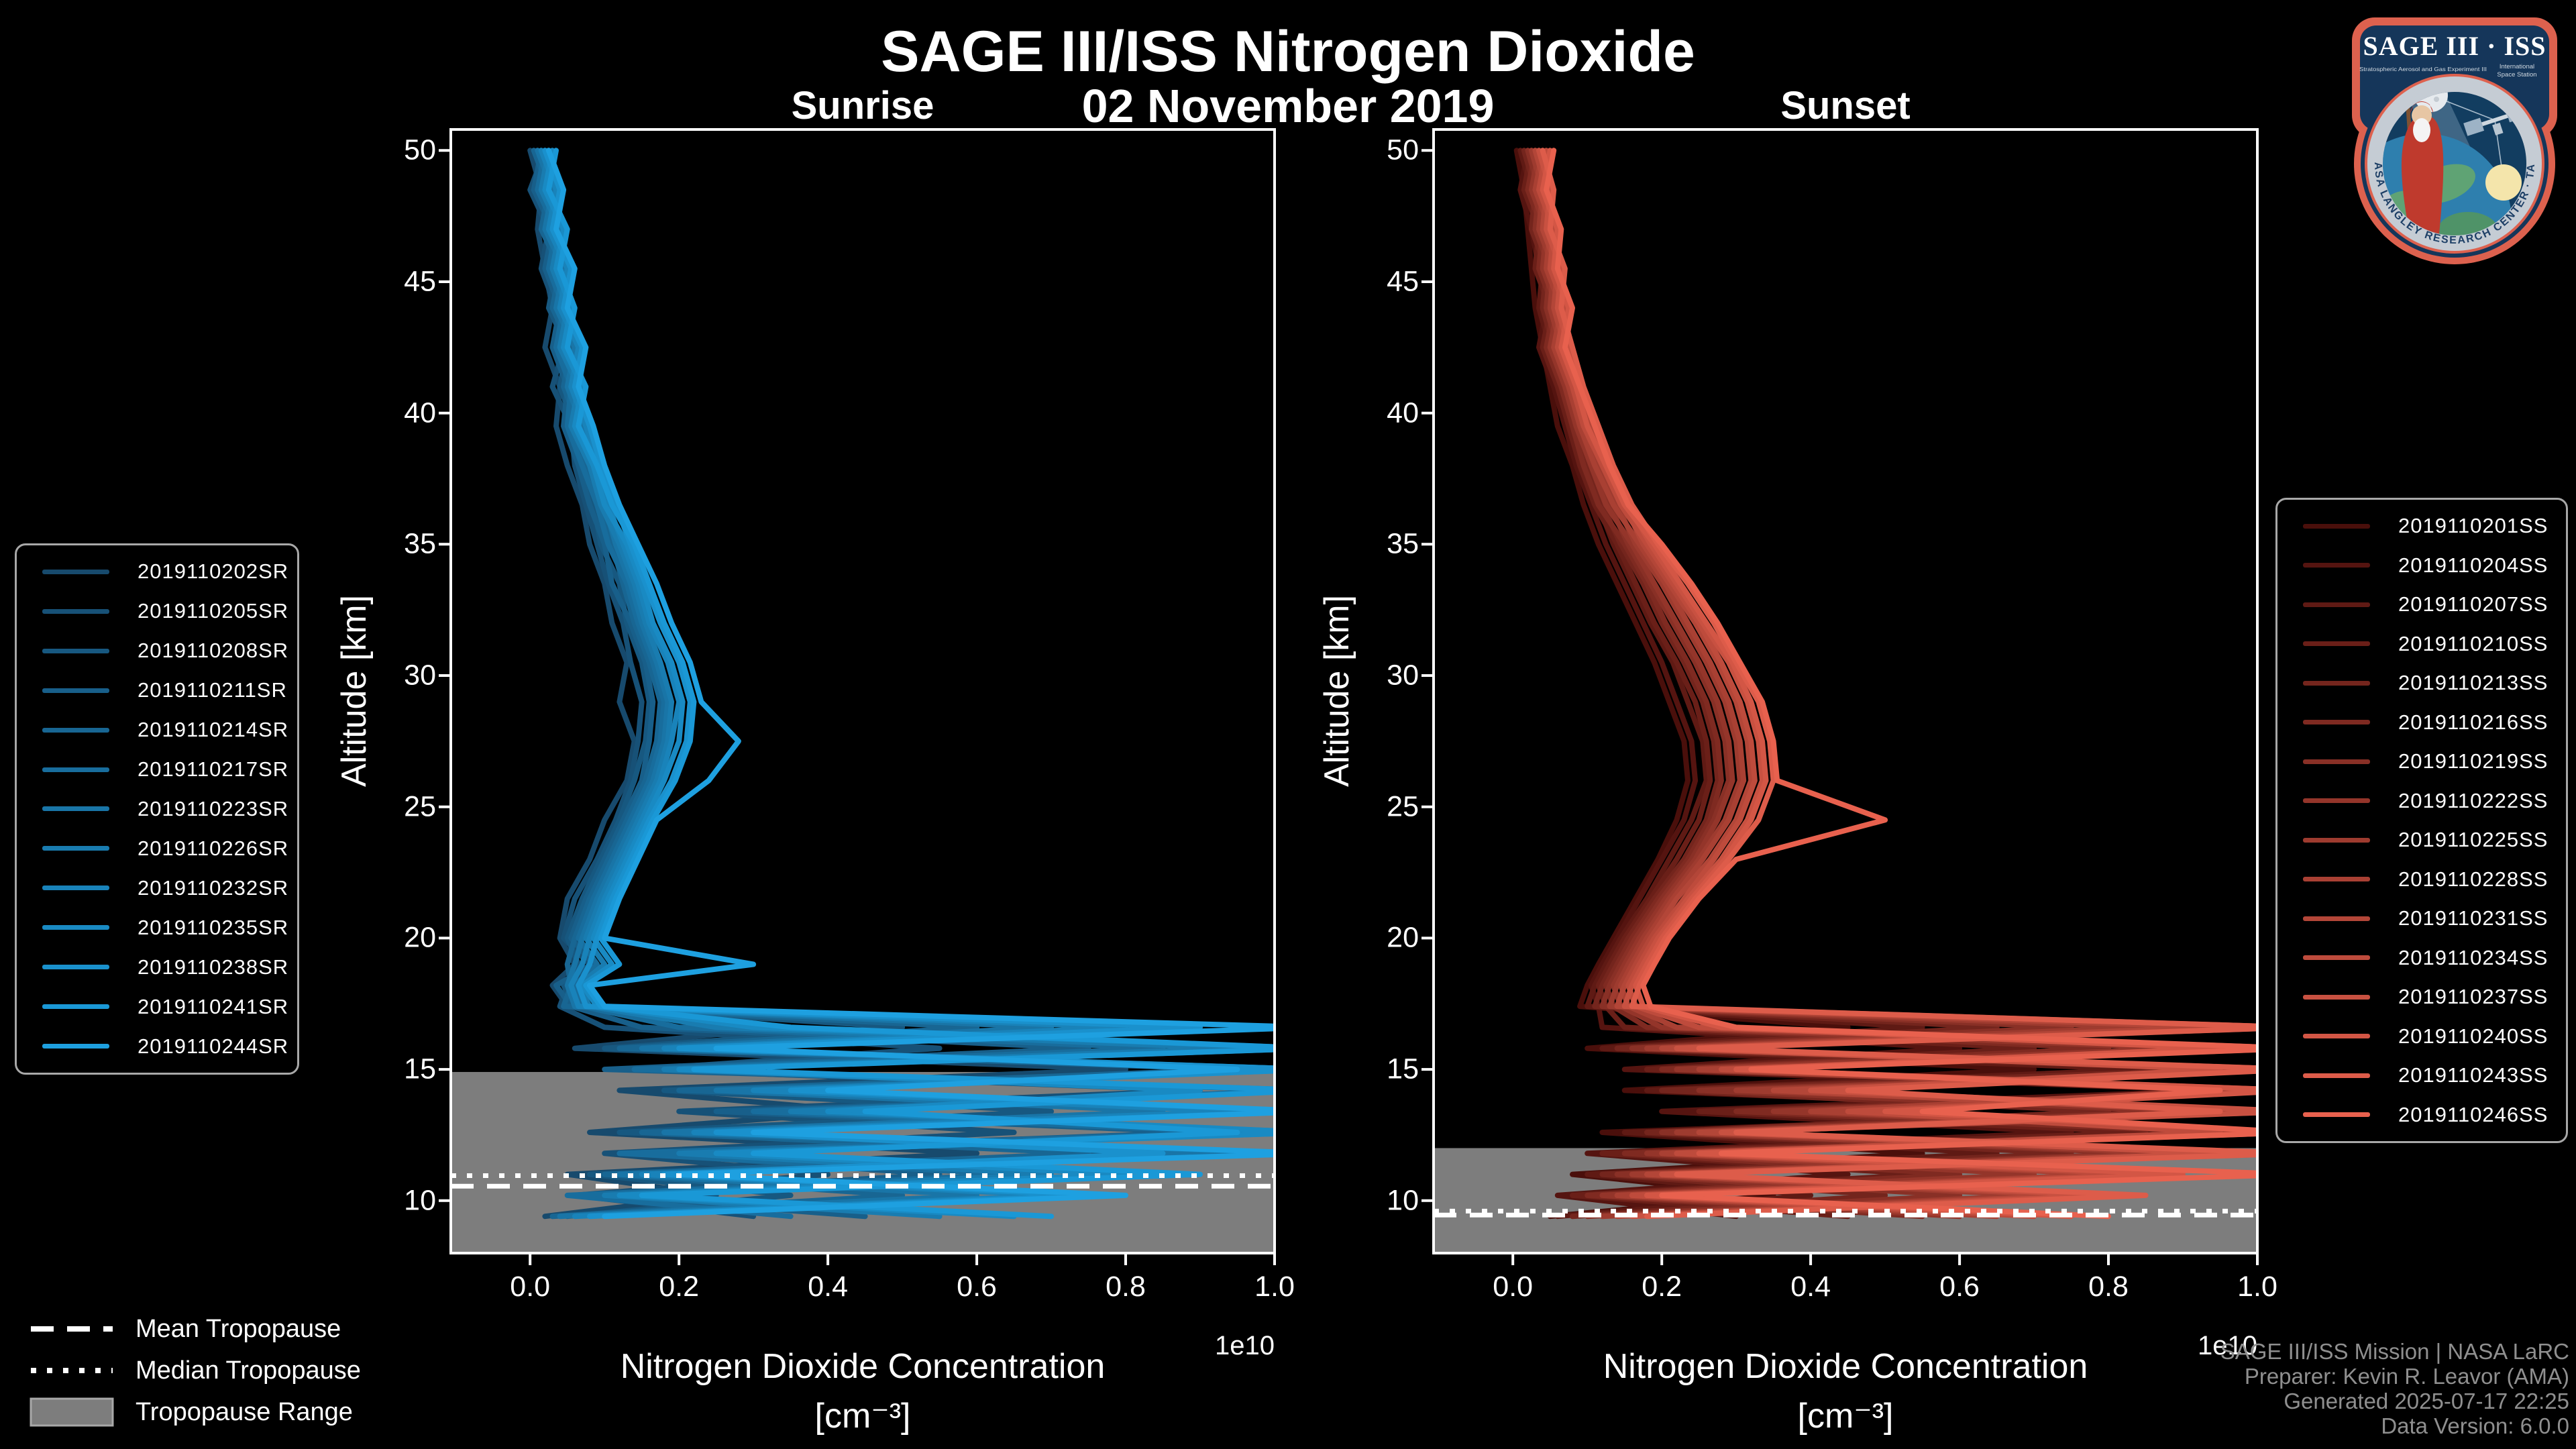 The height and width of the screenshot is (1449, 2576). Describe the element at coordinates (213, 571) in the screenshot. I see `legend-item-label: 2019110202SR` at that location.